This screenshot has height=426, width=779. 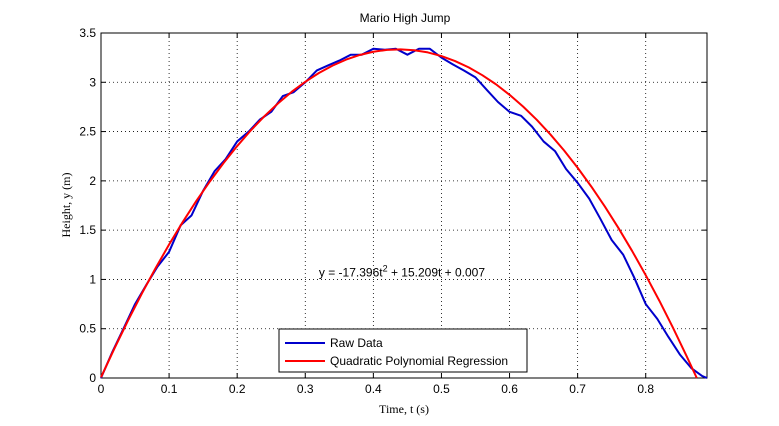 What do you see at coordinates (385, 268) in the screenshot?
I see `equation-exponent: 2` at bounding box center [385, 268].